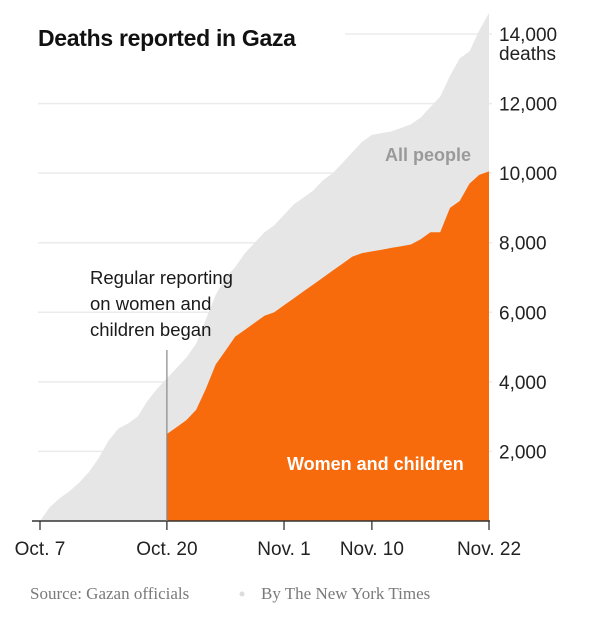  What do you see at coordinates (345, 593) in the screenshot?
I see `credit-note: By The New York Times` at bounding box center [345, 593].